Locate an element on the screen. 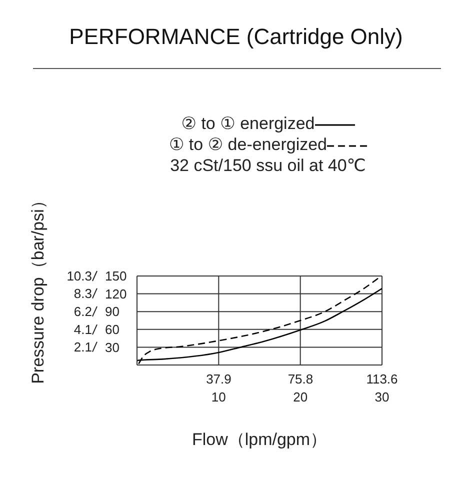 The image size is (472, 478). y2-tick-label: 120 is located at coordinates (116, 294).